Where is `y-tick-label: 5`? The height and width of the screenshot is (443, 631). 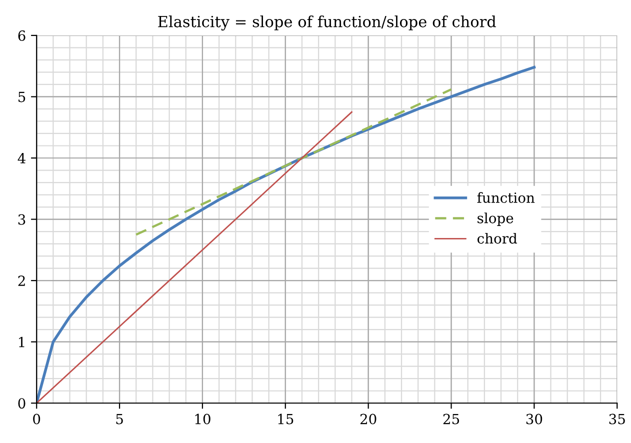 y-tick-label: 5 is located at coordinates (22, 97).